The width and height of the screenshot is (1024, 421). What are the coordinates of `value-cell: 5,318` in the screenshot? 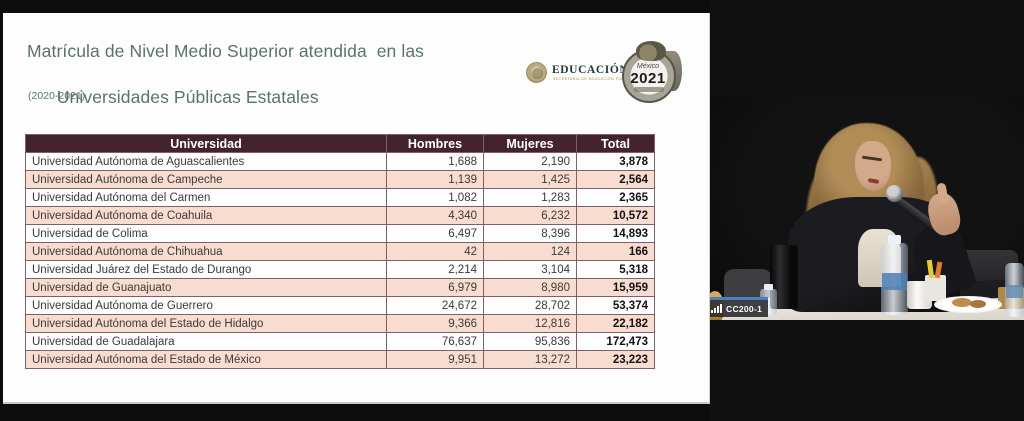 It's located at (615, 269).